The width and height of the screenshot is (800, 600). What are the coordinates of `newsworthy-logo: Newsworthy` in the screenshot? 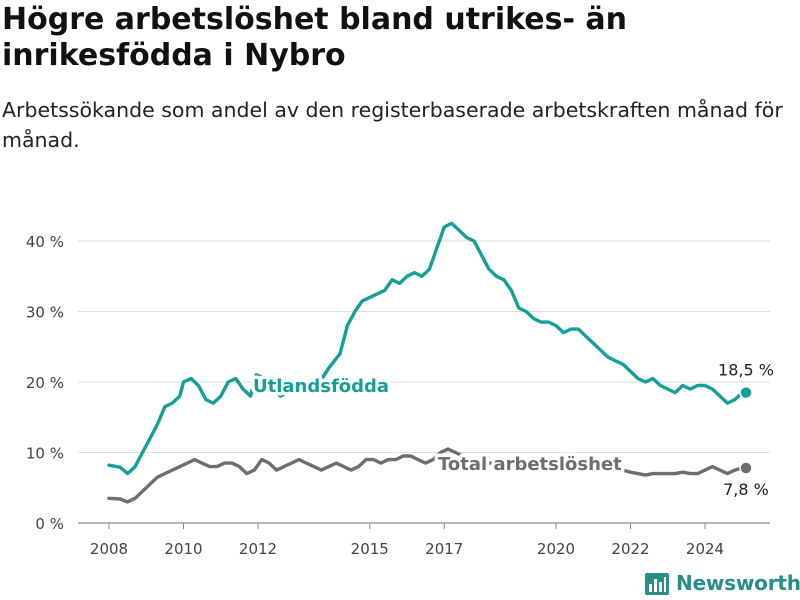 It's located at (722, 583).